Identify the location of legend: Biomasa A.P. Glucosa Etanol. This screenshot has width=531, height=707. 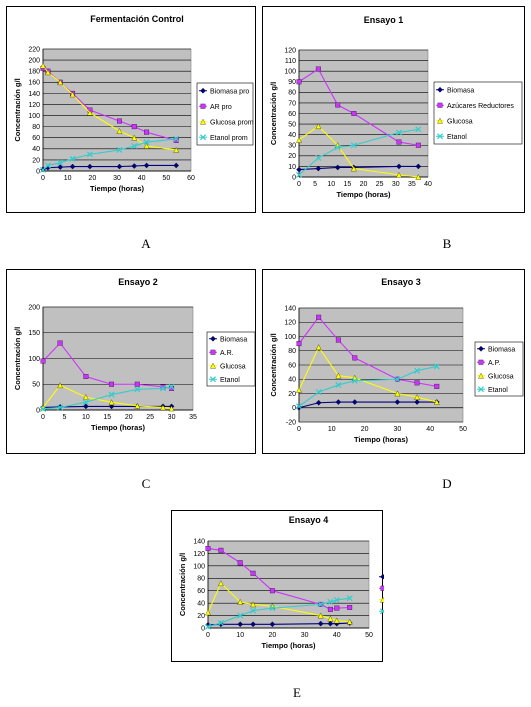
(499, 369).